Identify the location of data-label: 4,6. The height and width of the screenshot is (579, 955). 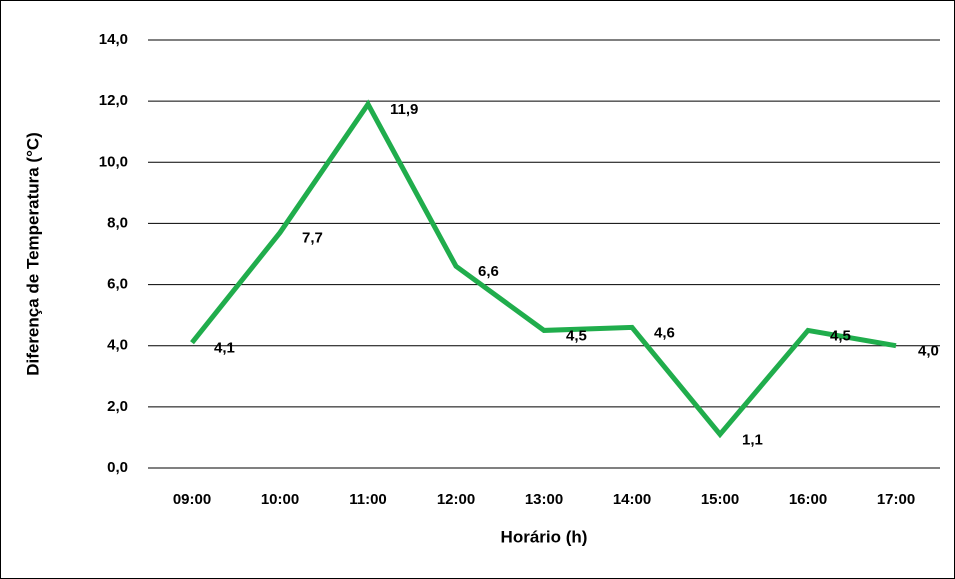
(664, 332).